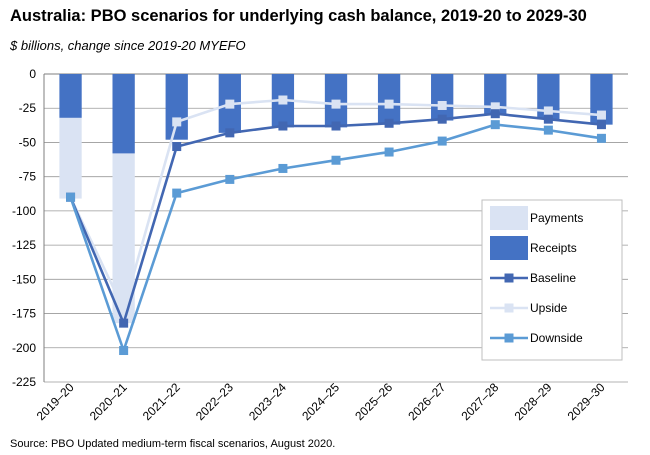  Describe the element at coordinates (553, 248) in the screenshot. I see `legend-label: Receipts` at that location.